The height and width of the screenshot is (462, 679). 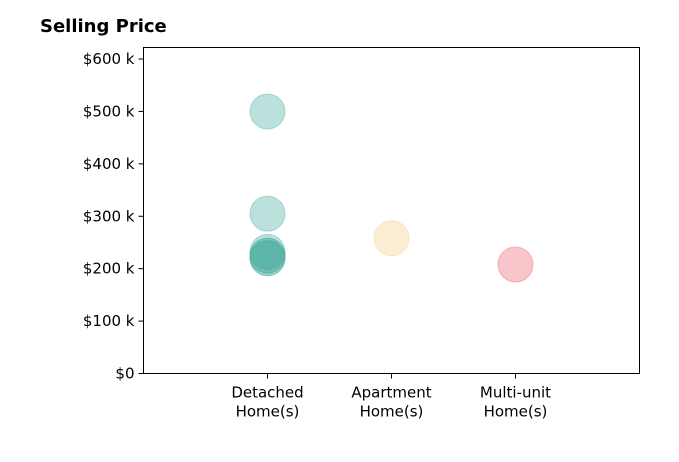 What do you see at coordinates (109, 111) in the screenshot?
I see `y-tick-label: $500 k` at bounding box center [109, 111].